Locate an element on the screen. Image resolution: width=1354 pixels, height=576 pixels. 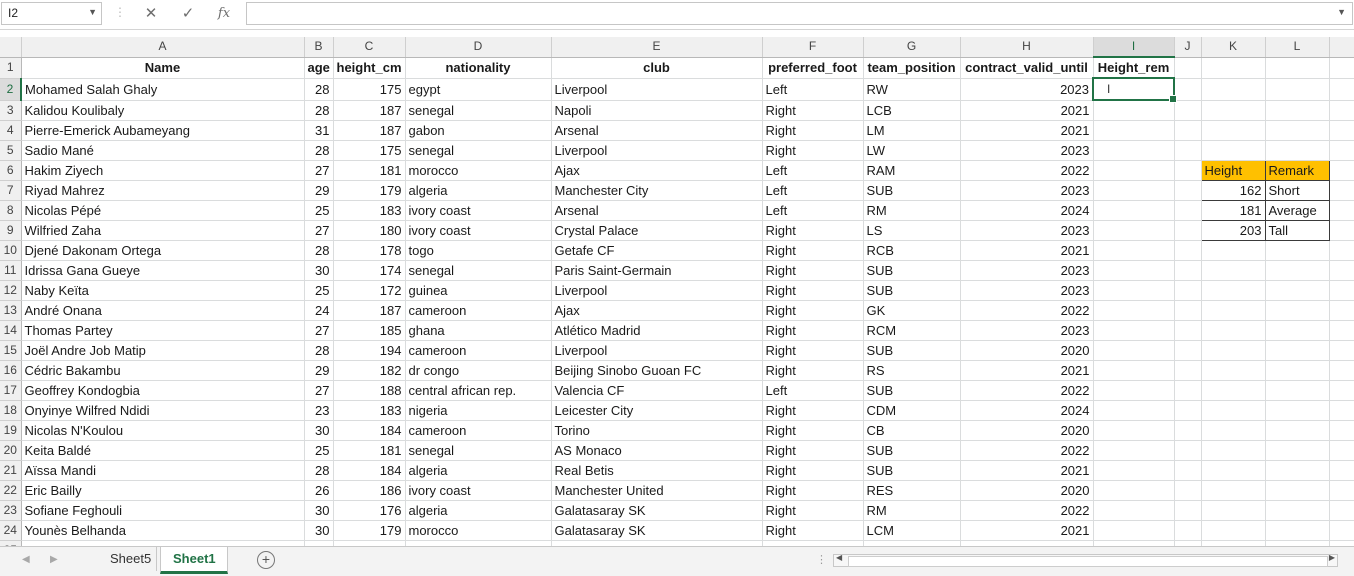
cell-h16: 2021 is located at coordinates (1027, 370).